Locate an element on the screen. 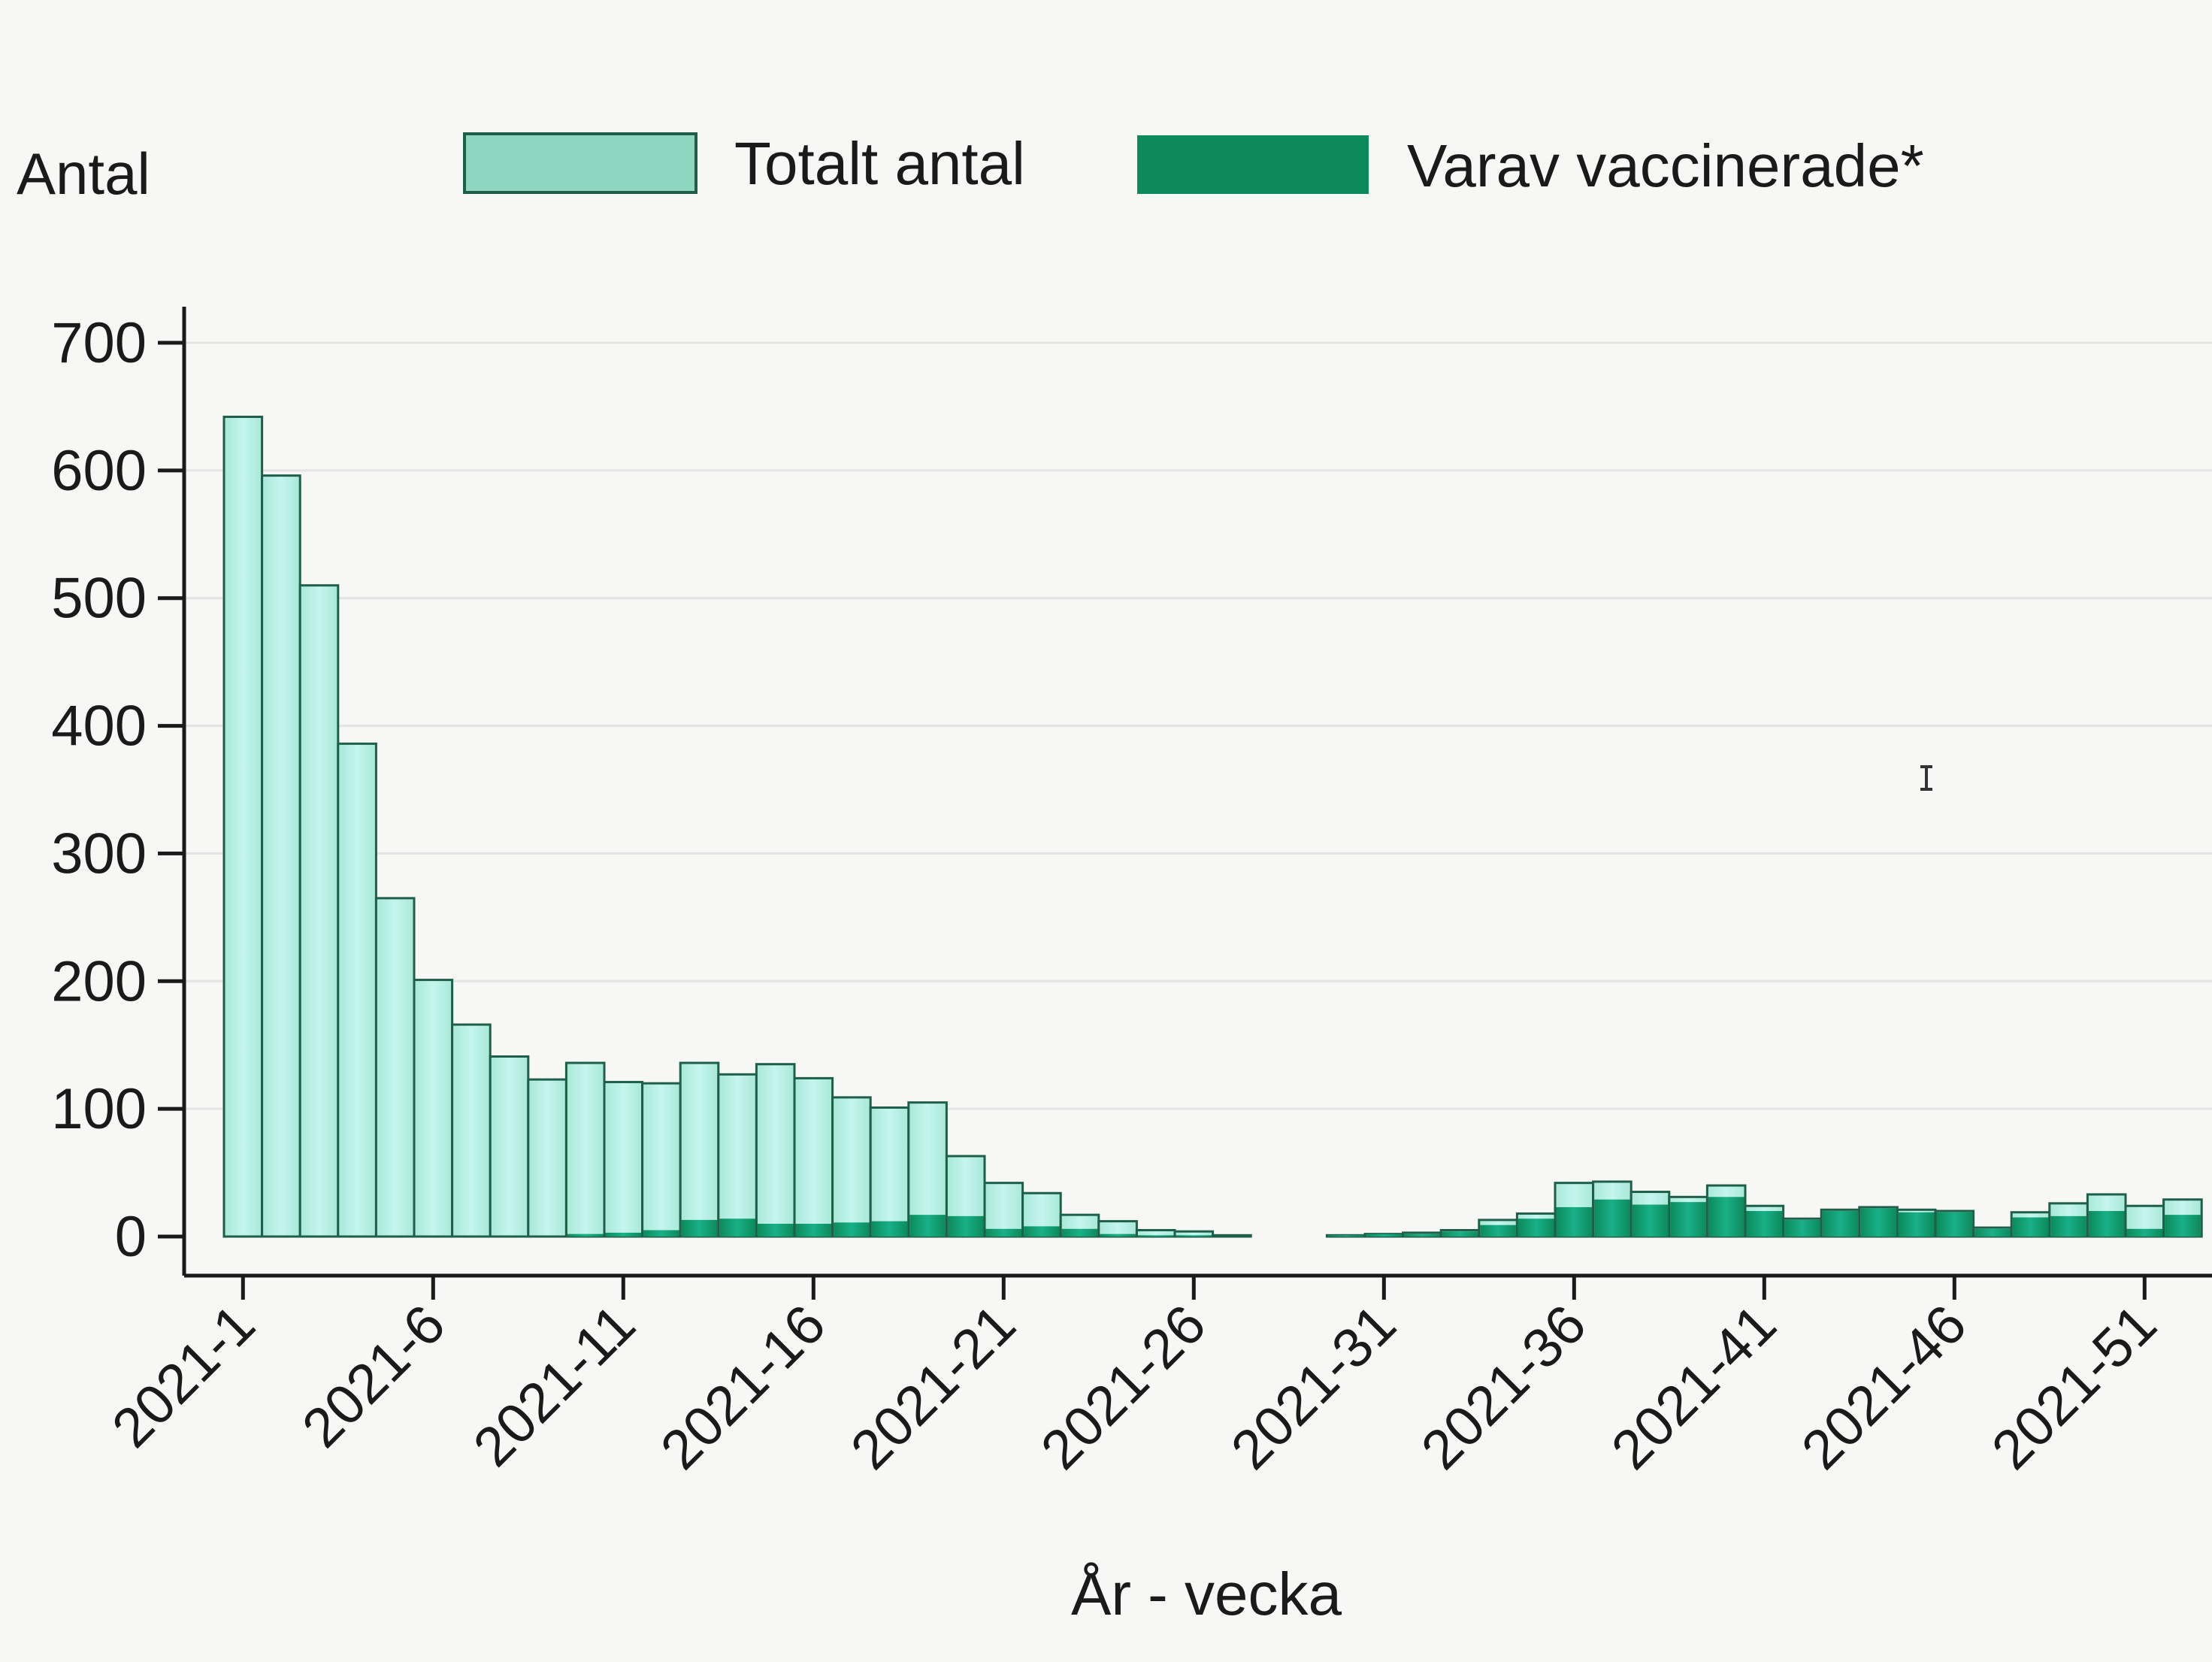 The width and height of the screenshot is (2212, 1662). y-tick-label: 200 is located at coordinates (99, 981).